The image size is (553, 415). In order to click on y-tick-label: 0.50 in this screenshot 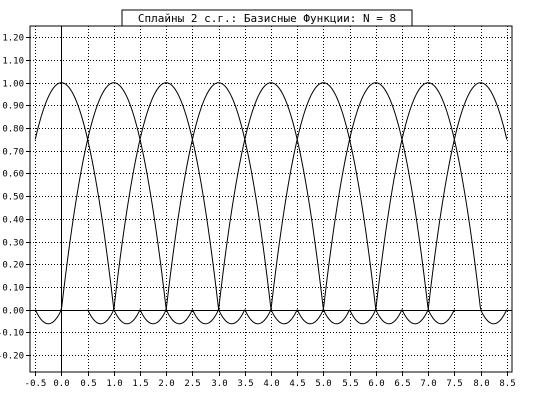, I will do `click(13, 198)`.